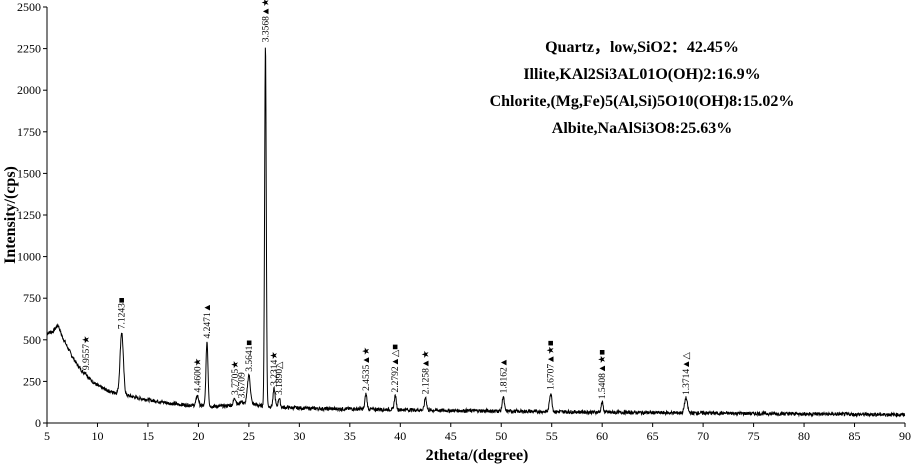 This screenshot has height=467, width=913. What do you see at coordinates (804, 436) in the screenshot?
I see `x-tick-label: 80` at bounding box center [804, 436].